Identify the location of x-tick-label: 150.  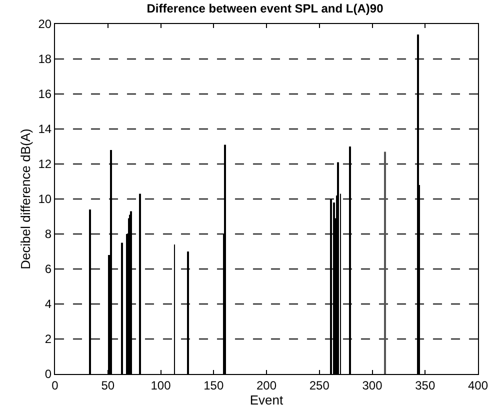
(214, 385).